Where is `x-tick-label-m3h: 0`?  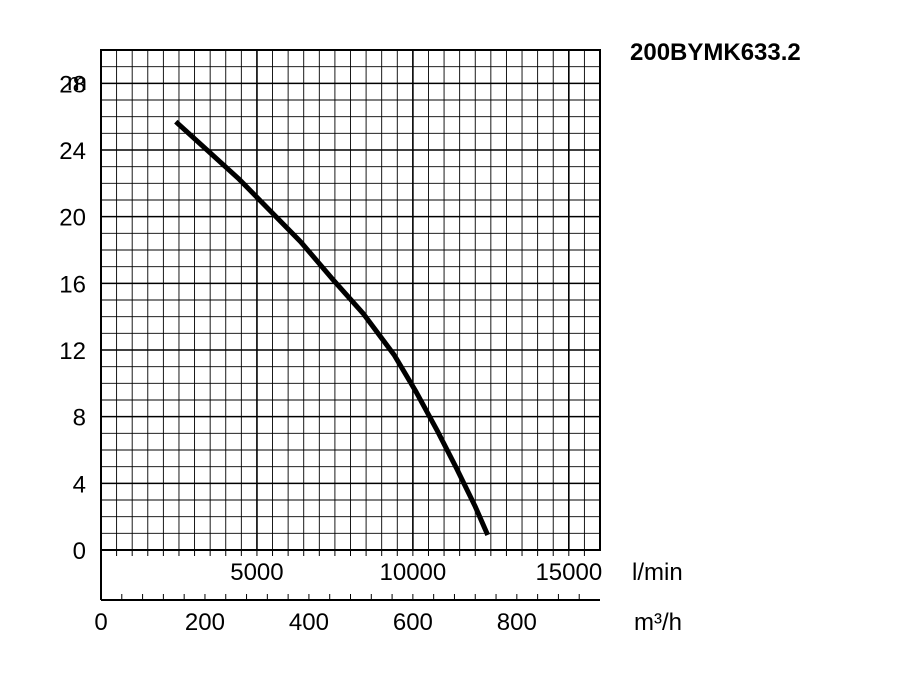
x-tick-label-m3h: 0 is located at coordinates (100, 622).